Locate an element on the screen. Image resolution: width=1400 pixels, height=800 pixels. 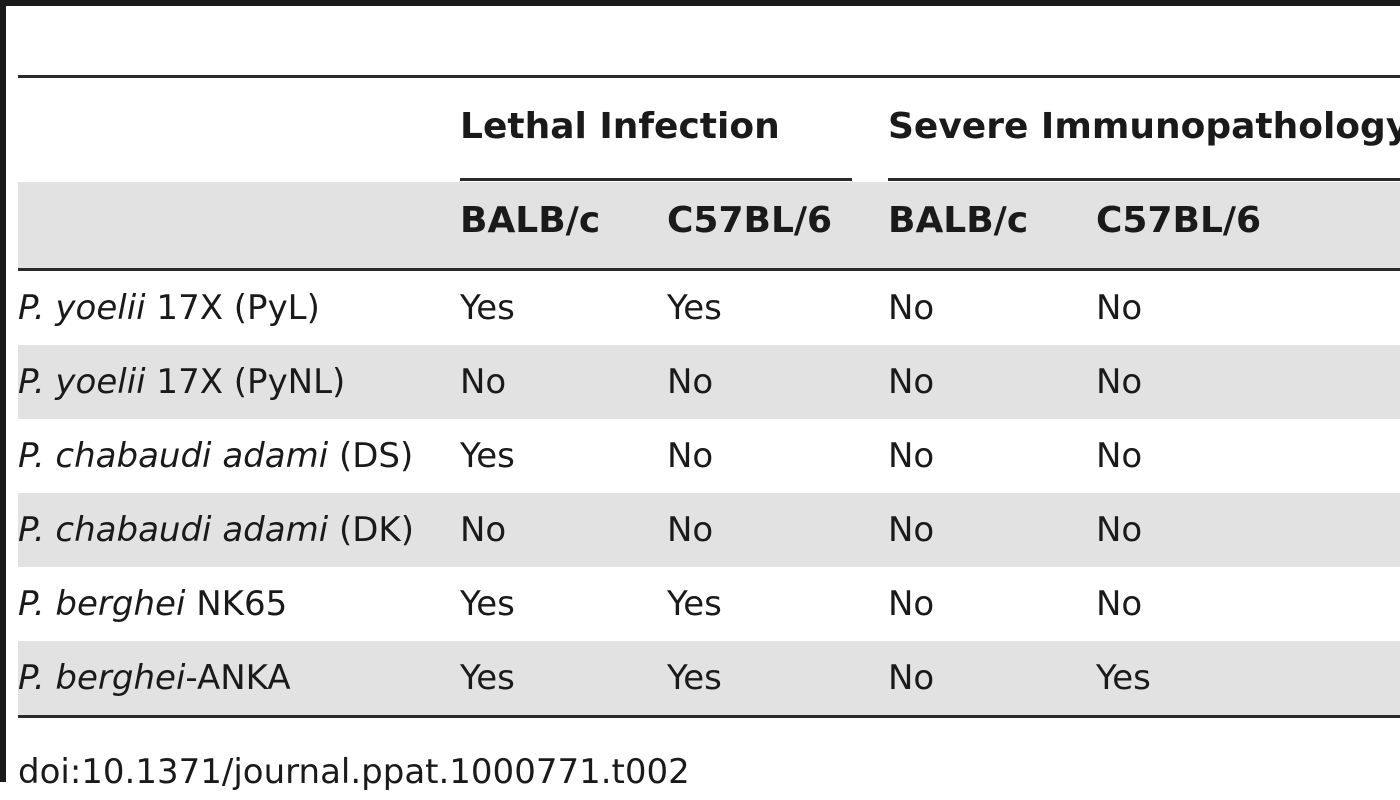
table-row: P. berghei-ANKA Yes Yes No Yes is located at coordinates (709, 678).